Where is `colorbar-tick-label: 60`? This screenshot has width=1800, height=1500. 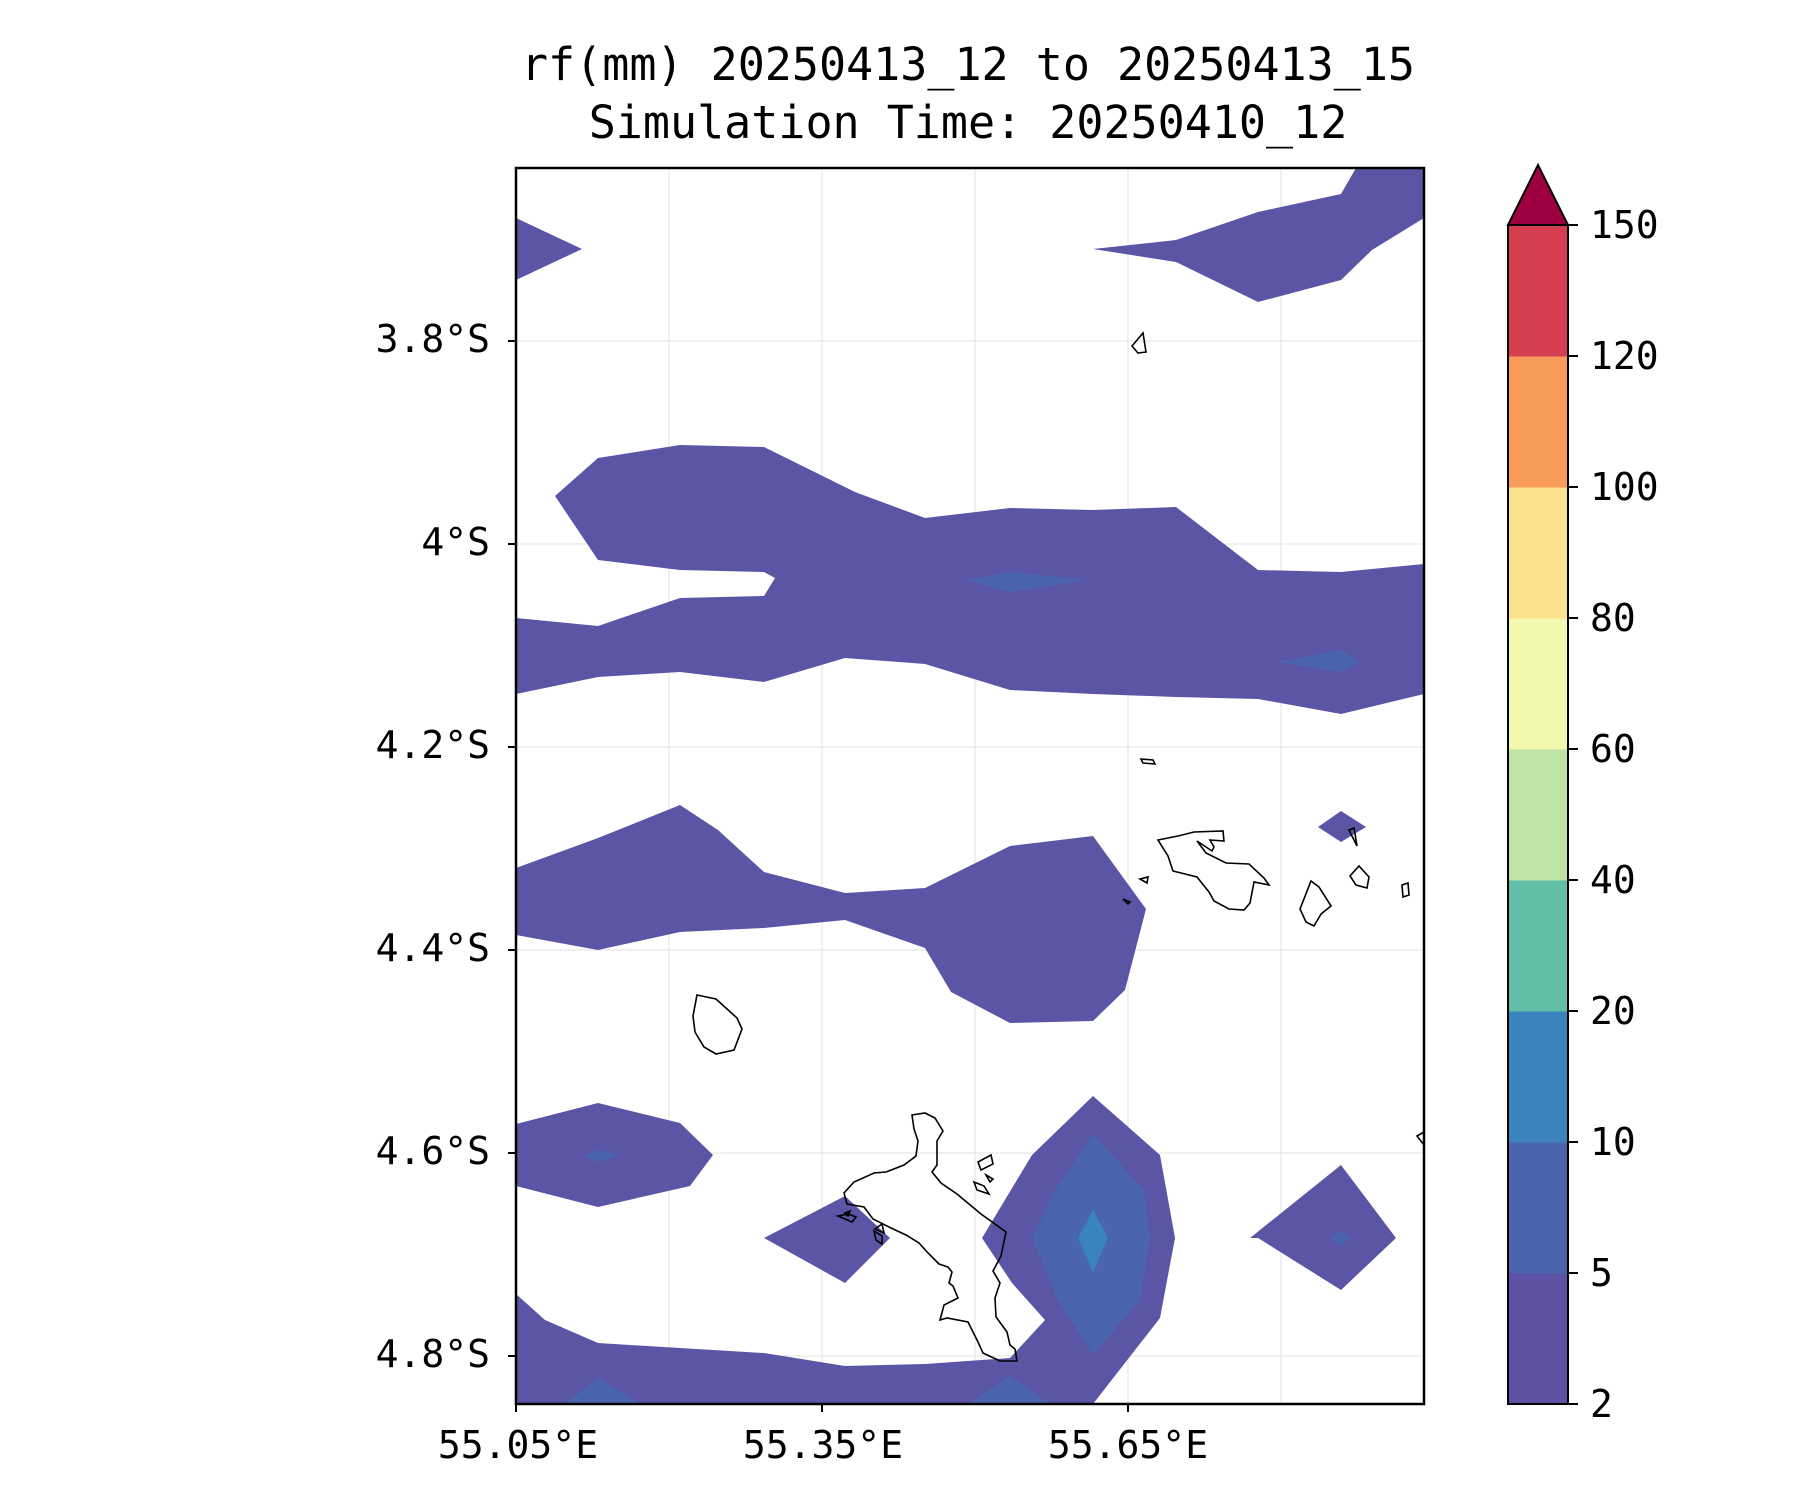 colorbar-tick-label: 60 is located at coordinates (1613, 749).